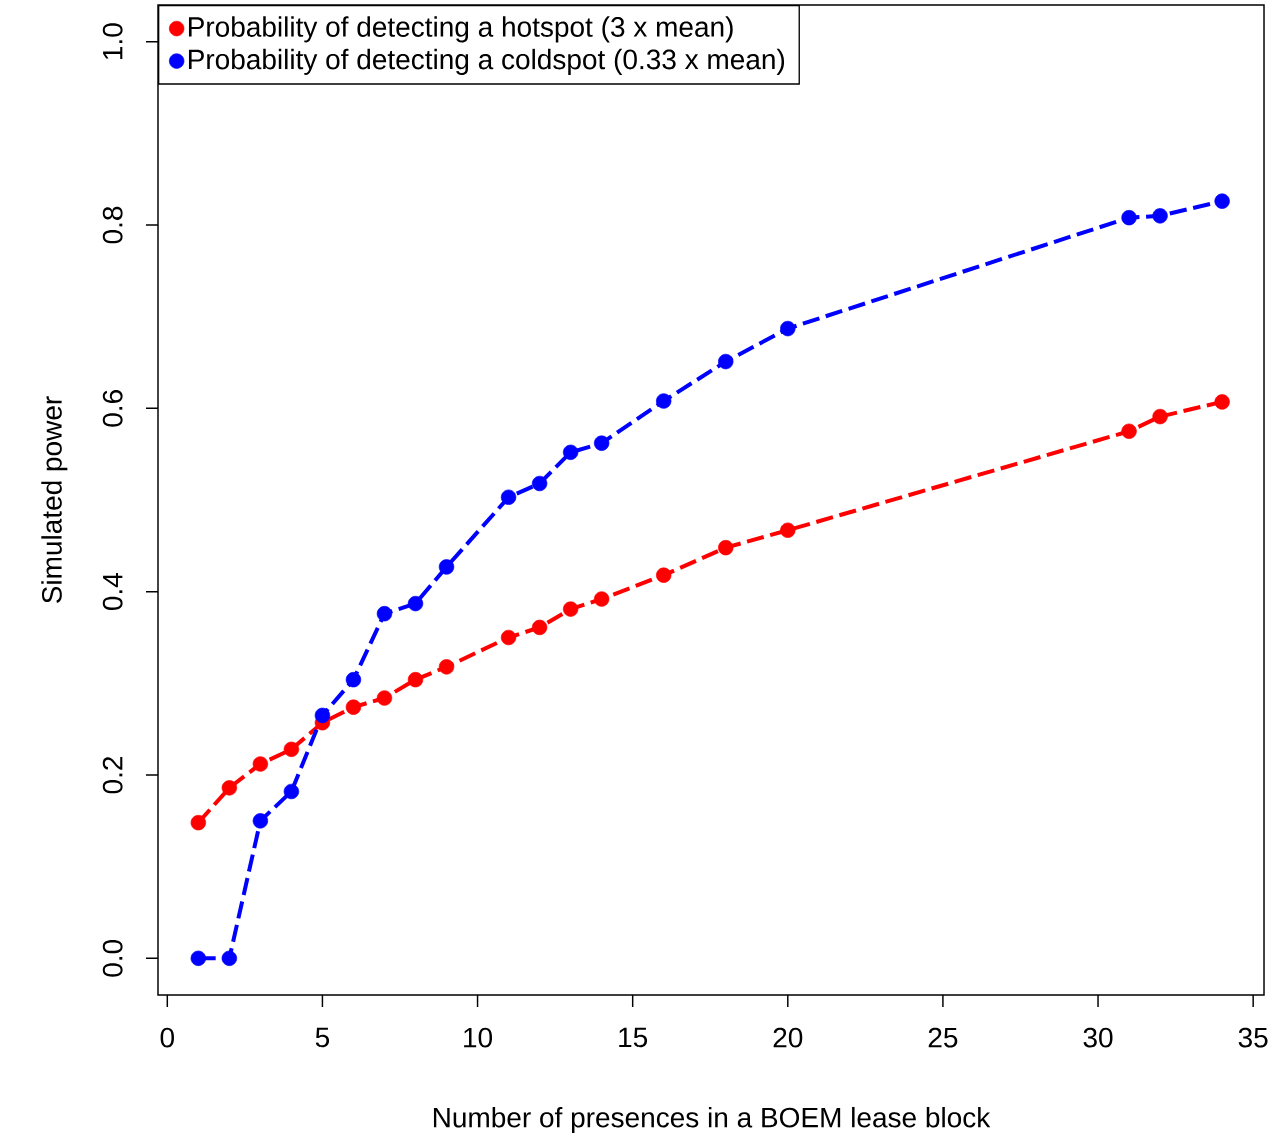 Image resolution: width=1286 pixels, height=1147 pixels. I want to click on x-tick-label: 35, so click(1253, 1037).